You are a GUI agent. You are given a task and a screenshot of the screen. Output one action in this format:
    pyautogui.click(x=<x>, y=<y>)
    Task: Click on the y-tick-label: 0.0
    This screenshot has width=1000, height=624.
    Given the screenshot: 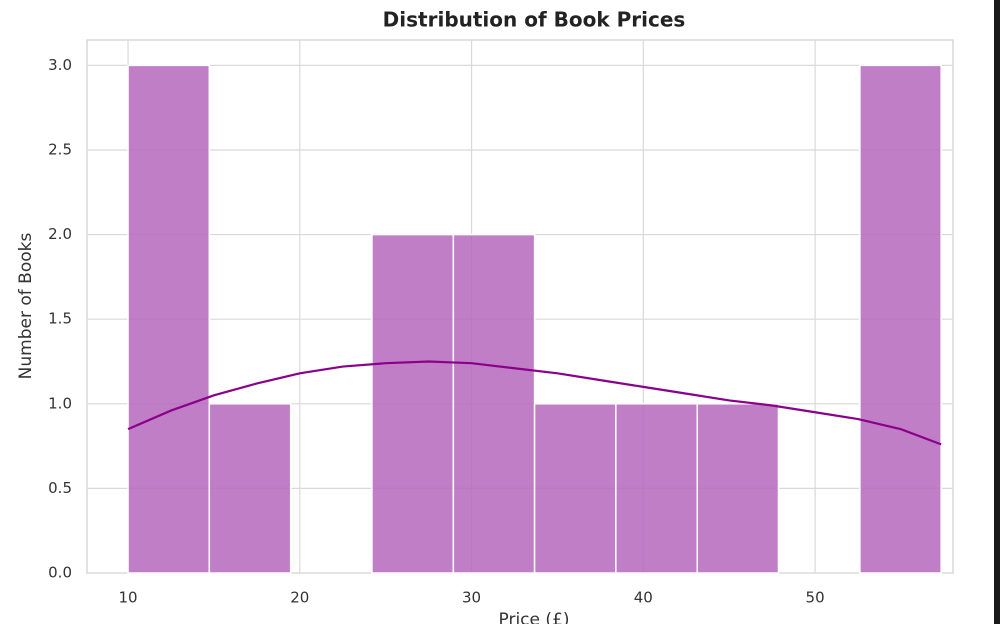 What is the action you would take?
    pyautogui.click(x=60, y=573)
    